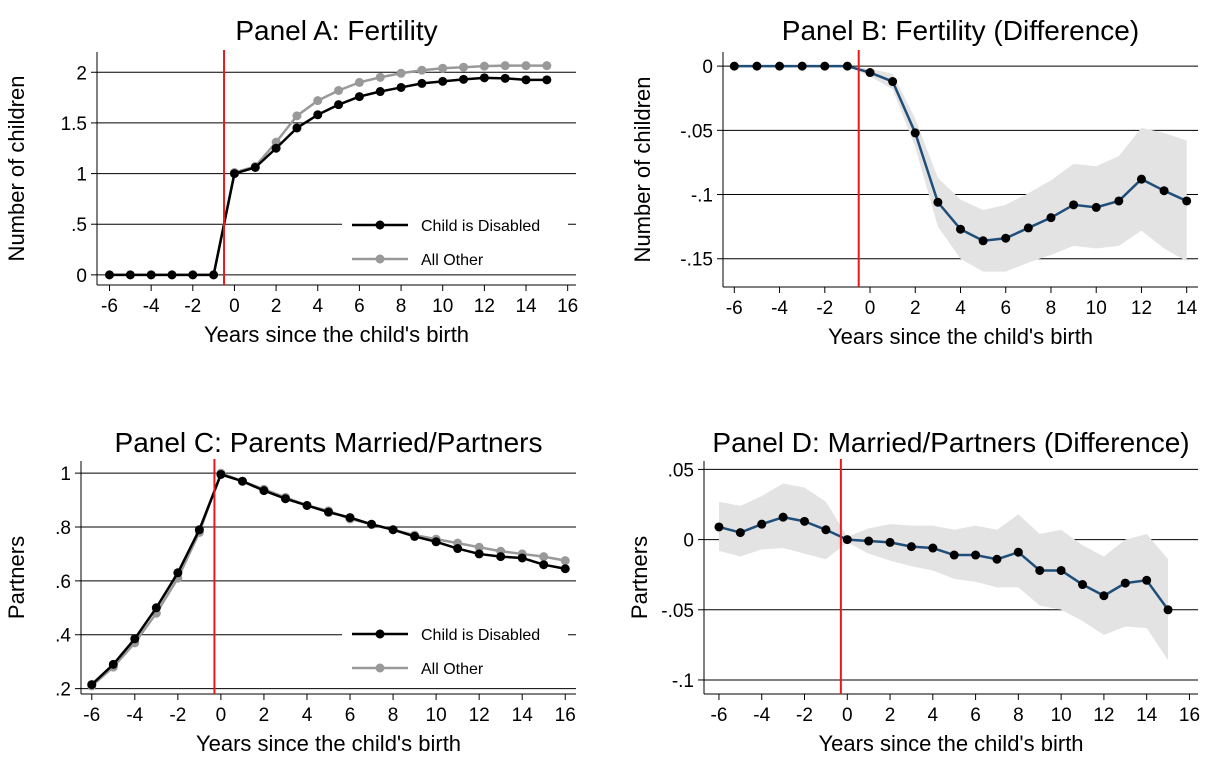  Describe the element at coordinates (63, 690) in the screenshot. I see `y-tick-label: .2` at that location.